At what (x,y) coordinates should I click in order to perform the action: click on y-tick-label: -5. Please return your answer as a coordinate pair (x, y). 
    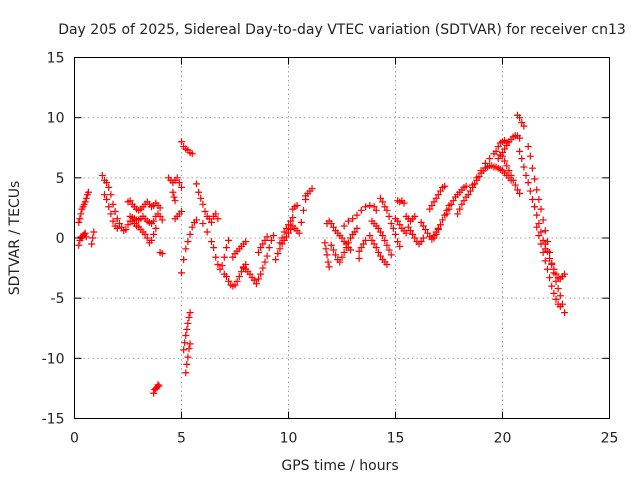
    Looking at the image, I should click on (58, 299).